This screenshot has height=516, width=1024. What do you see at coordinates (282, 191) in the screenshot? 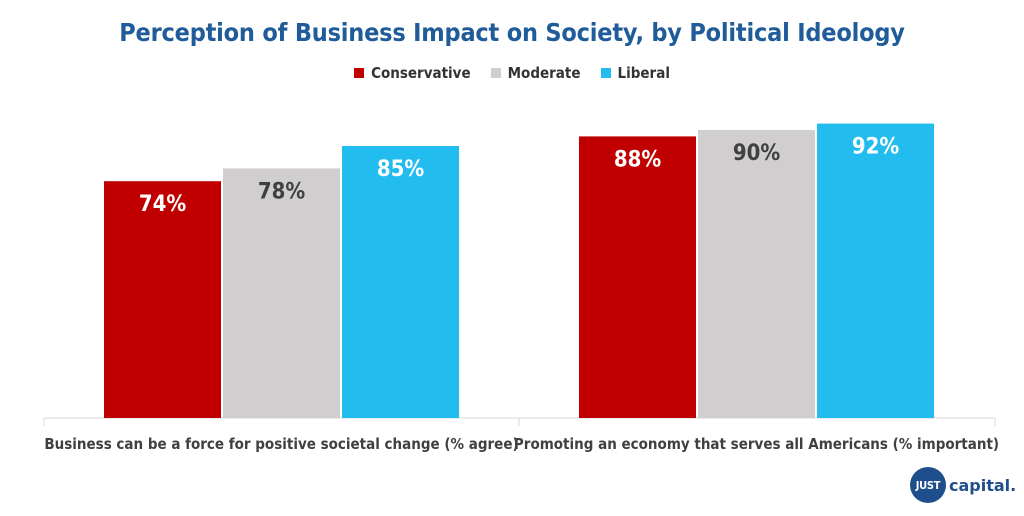
I see `data-label-moderate-0: 78%` at bounding box center [282, 191].